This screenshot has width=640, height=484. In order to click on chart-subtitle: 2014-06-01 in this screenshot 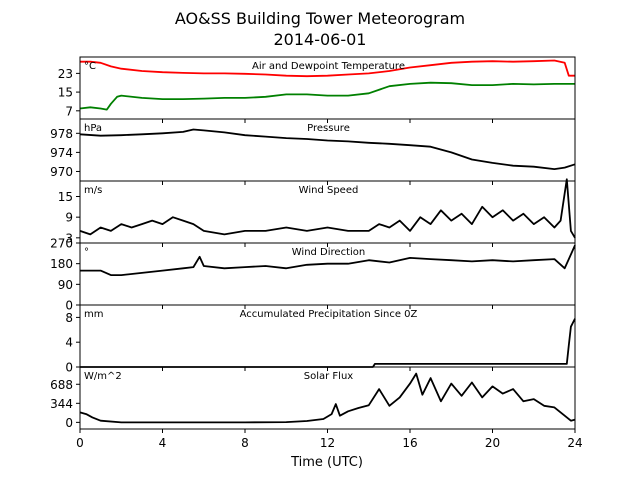, I will do `click(320, 39)`.